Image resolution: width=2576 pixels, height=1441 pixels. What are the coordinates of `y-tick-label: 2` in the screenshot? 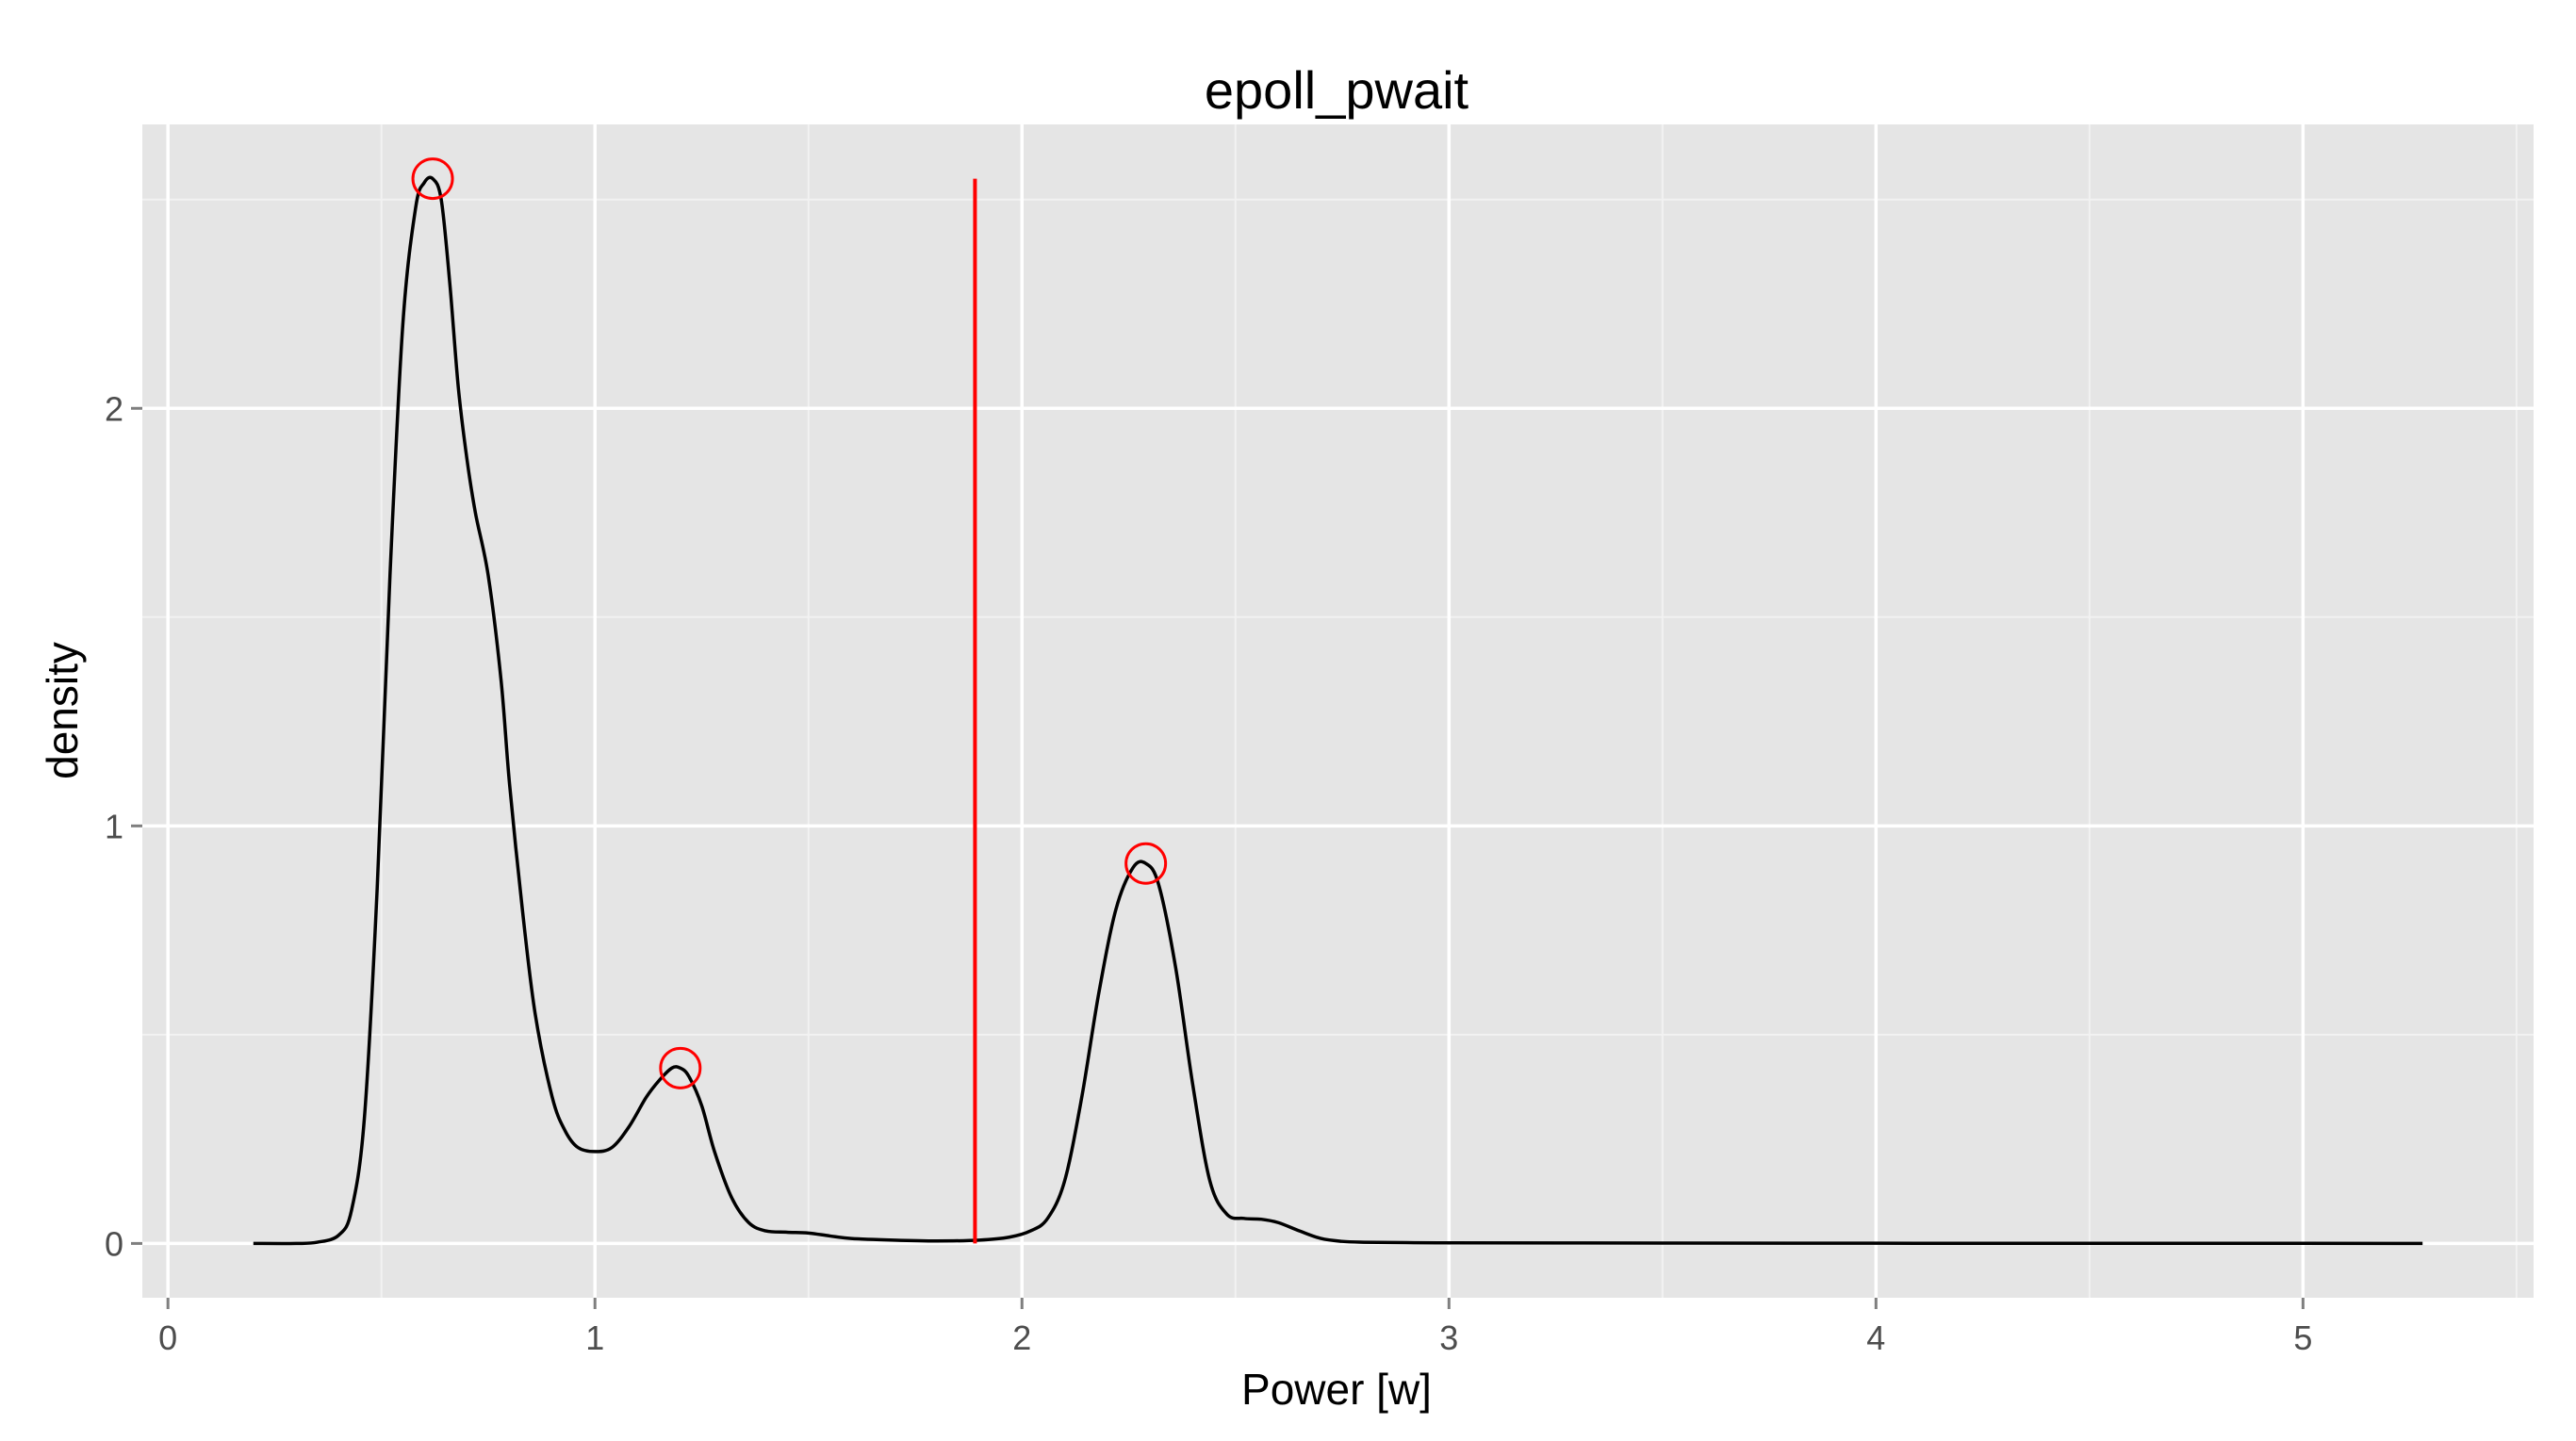 It's located at (114, 409).